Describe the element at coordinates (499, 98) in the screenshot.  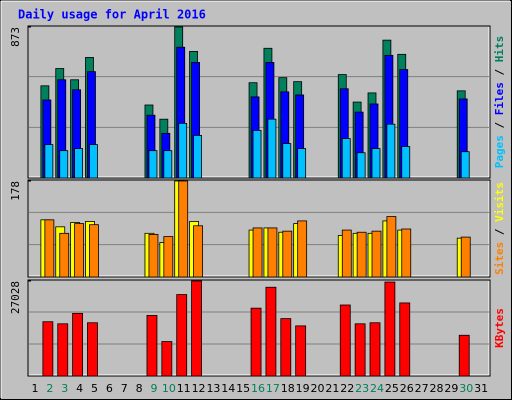
I see `legend-entry: Files` at that location.